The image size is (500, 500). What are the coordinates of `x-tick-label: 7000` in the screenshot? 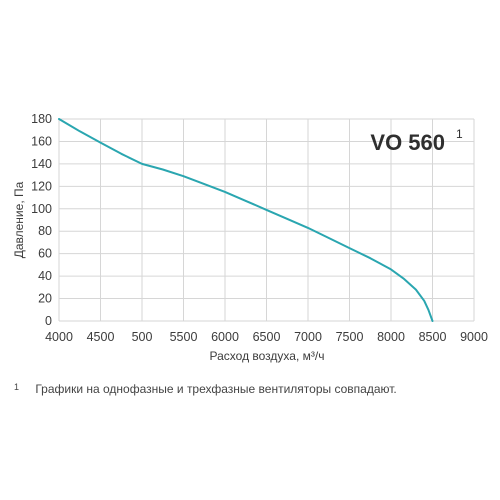 It's located at (308, 337).